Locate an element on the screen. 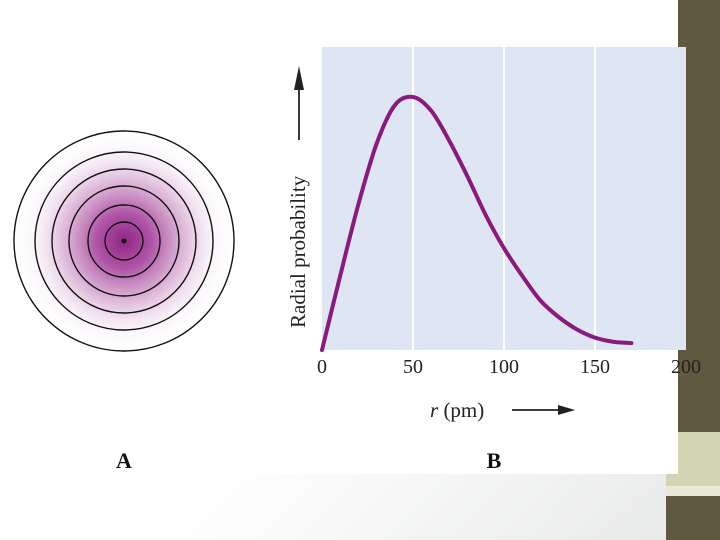 This screenshot has height=540, width=720. x-tick-label-0: 0 is located at coordinates (322, 367).